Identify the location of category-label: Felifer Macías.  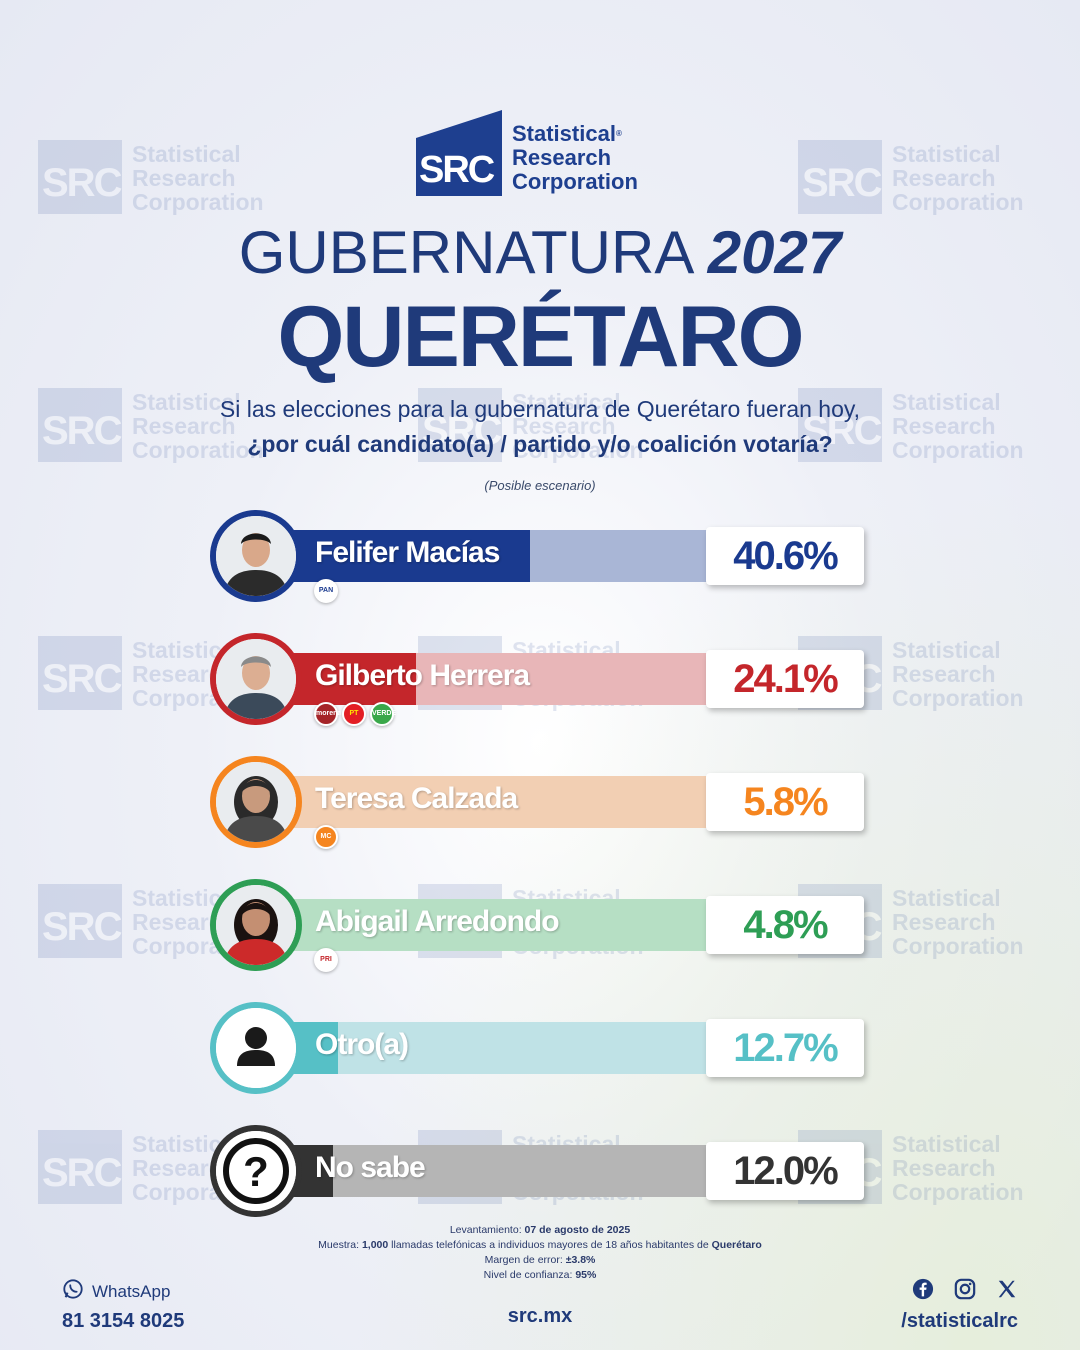
(407, 552).